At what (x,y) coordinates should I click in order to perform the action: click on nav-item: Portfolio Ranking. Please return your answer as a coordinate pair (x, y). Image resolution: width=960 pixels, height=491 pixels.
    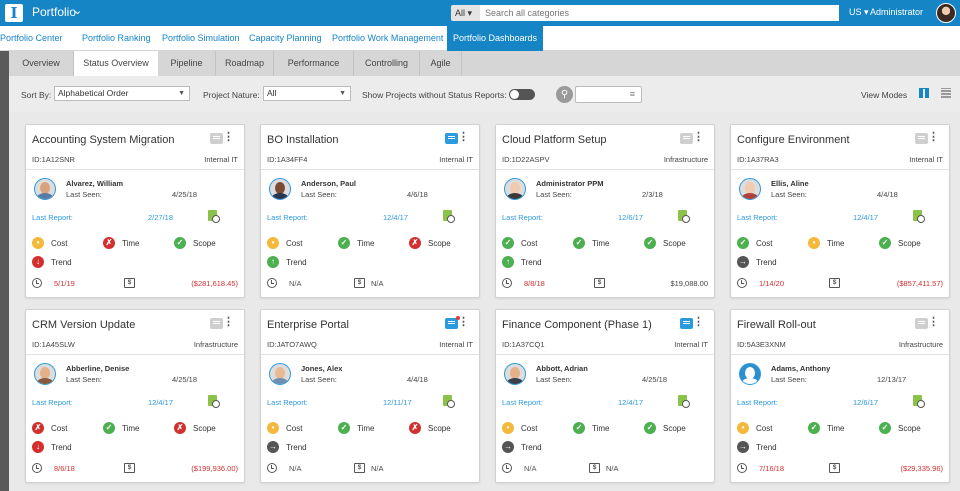
    Looking at the image, I should click on (116, 38).